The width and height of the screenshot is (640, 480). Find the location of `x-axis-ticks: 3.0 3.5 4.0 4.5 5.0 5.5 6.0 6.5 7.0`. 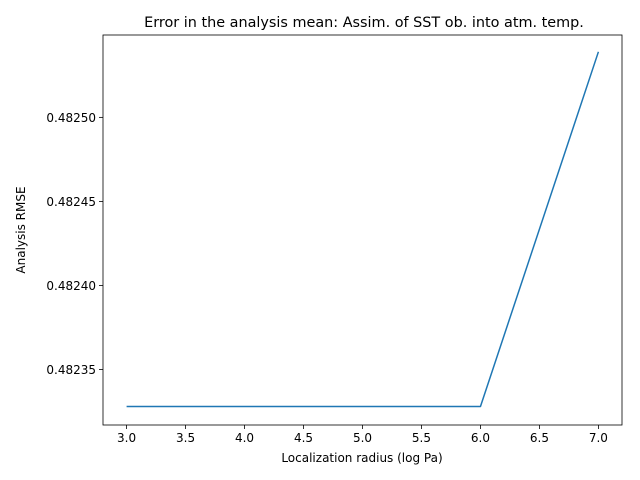

x-axis-ticks: 3.0 3.5 4.0 4.5 5.0 5.5 6.0 6.5 7.0 is located at coordinates (362, 435).